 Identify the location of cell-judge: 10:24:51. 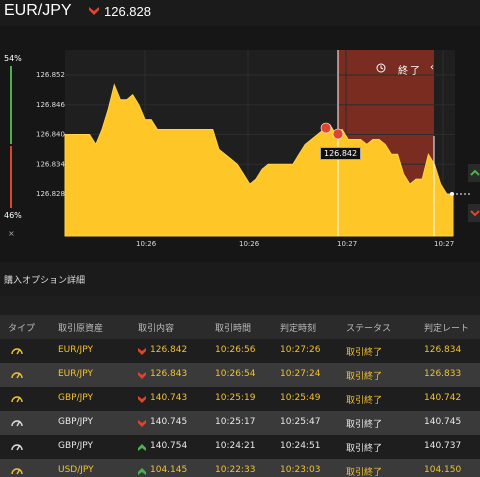
(300, 446).